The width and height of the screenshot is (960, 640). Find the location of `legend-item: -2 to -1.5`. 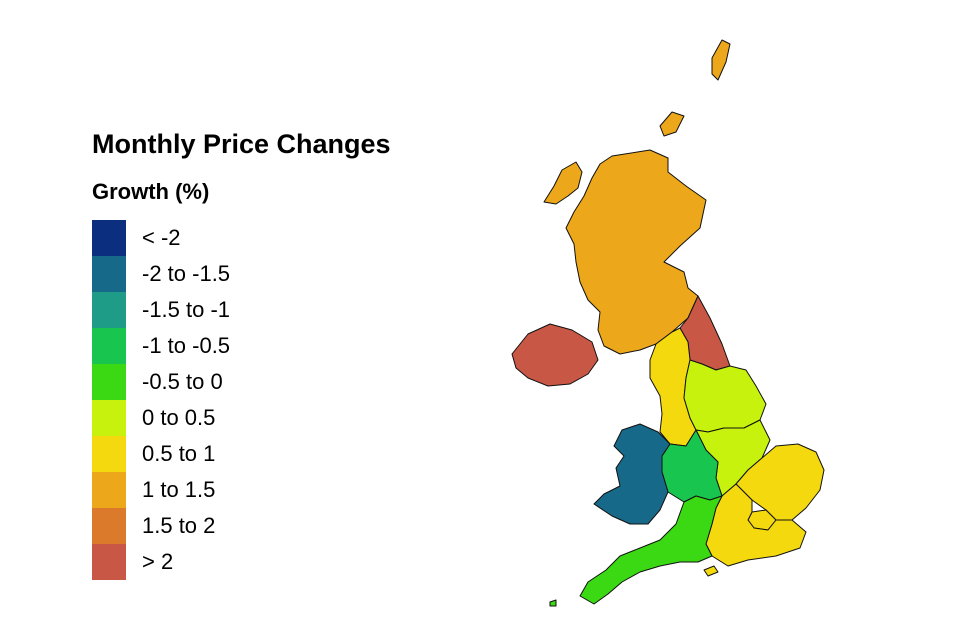

legend-item: -2 to -1.5 is located at coordinates (241, 274).